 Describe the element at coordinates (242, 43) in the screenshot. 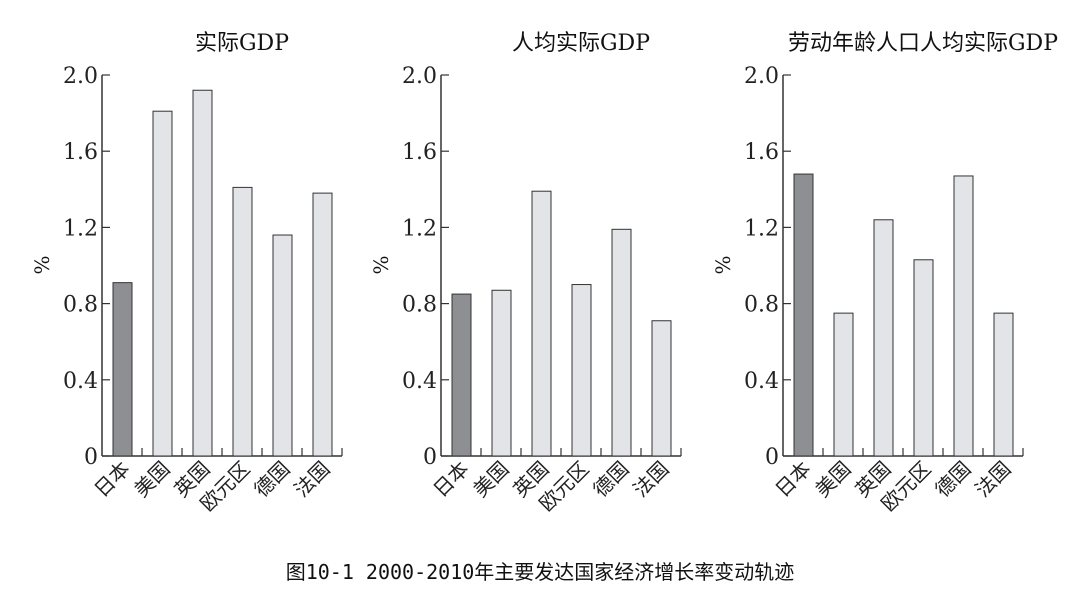

I see `chart-title: 实际GDP` at that location.